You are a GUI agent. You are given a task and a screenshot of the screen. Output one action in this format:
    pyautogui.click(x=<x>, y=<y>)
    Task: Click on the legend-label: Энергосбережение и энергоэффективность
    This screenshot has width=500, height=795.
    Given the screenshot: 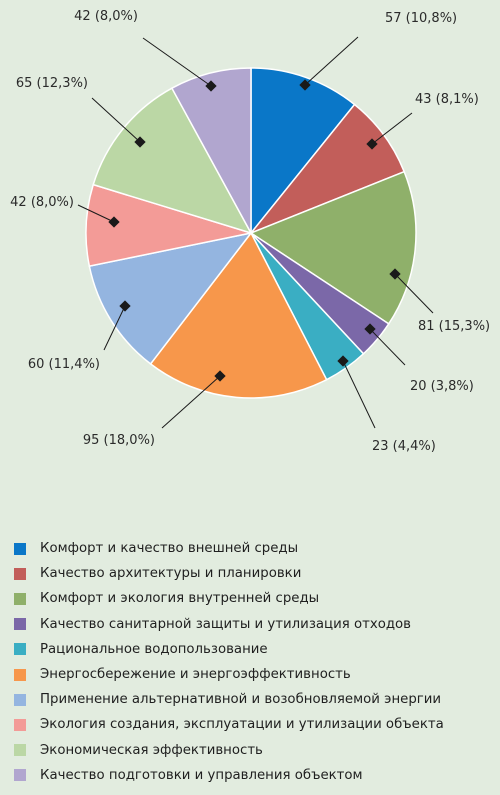 What is the action you would take?
    pyautogui.click(x=195, y=675)
    